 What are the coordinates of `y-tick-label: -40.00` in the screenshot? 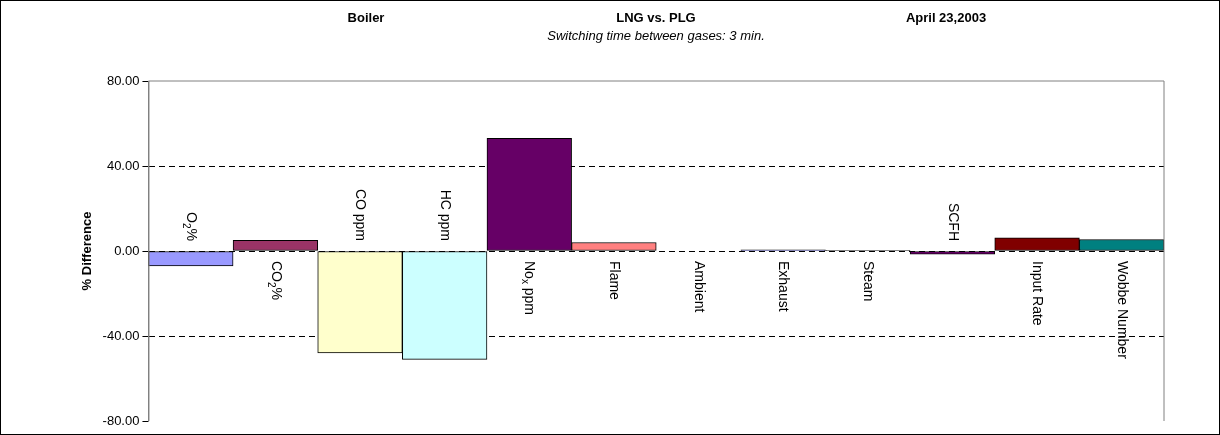 It's located at (121, 335).